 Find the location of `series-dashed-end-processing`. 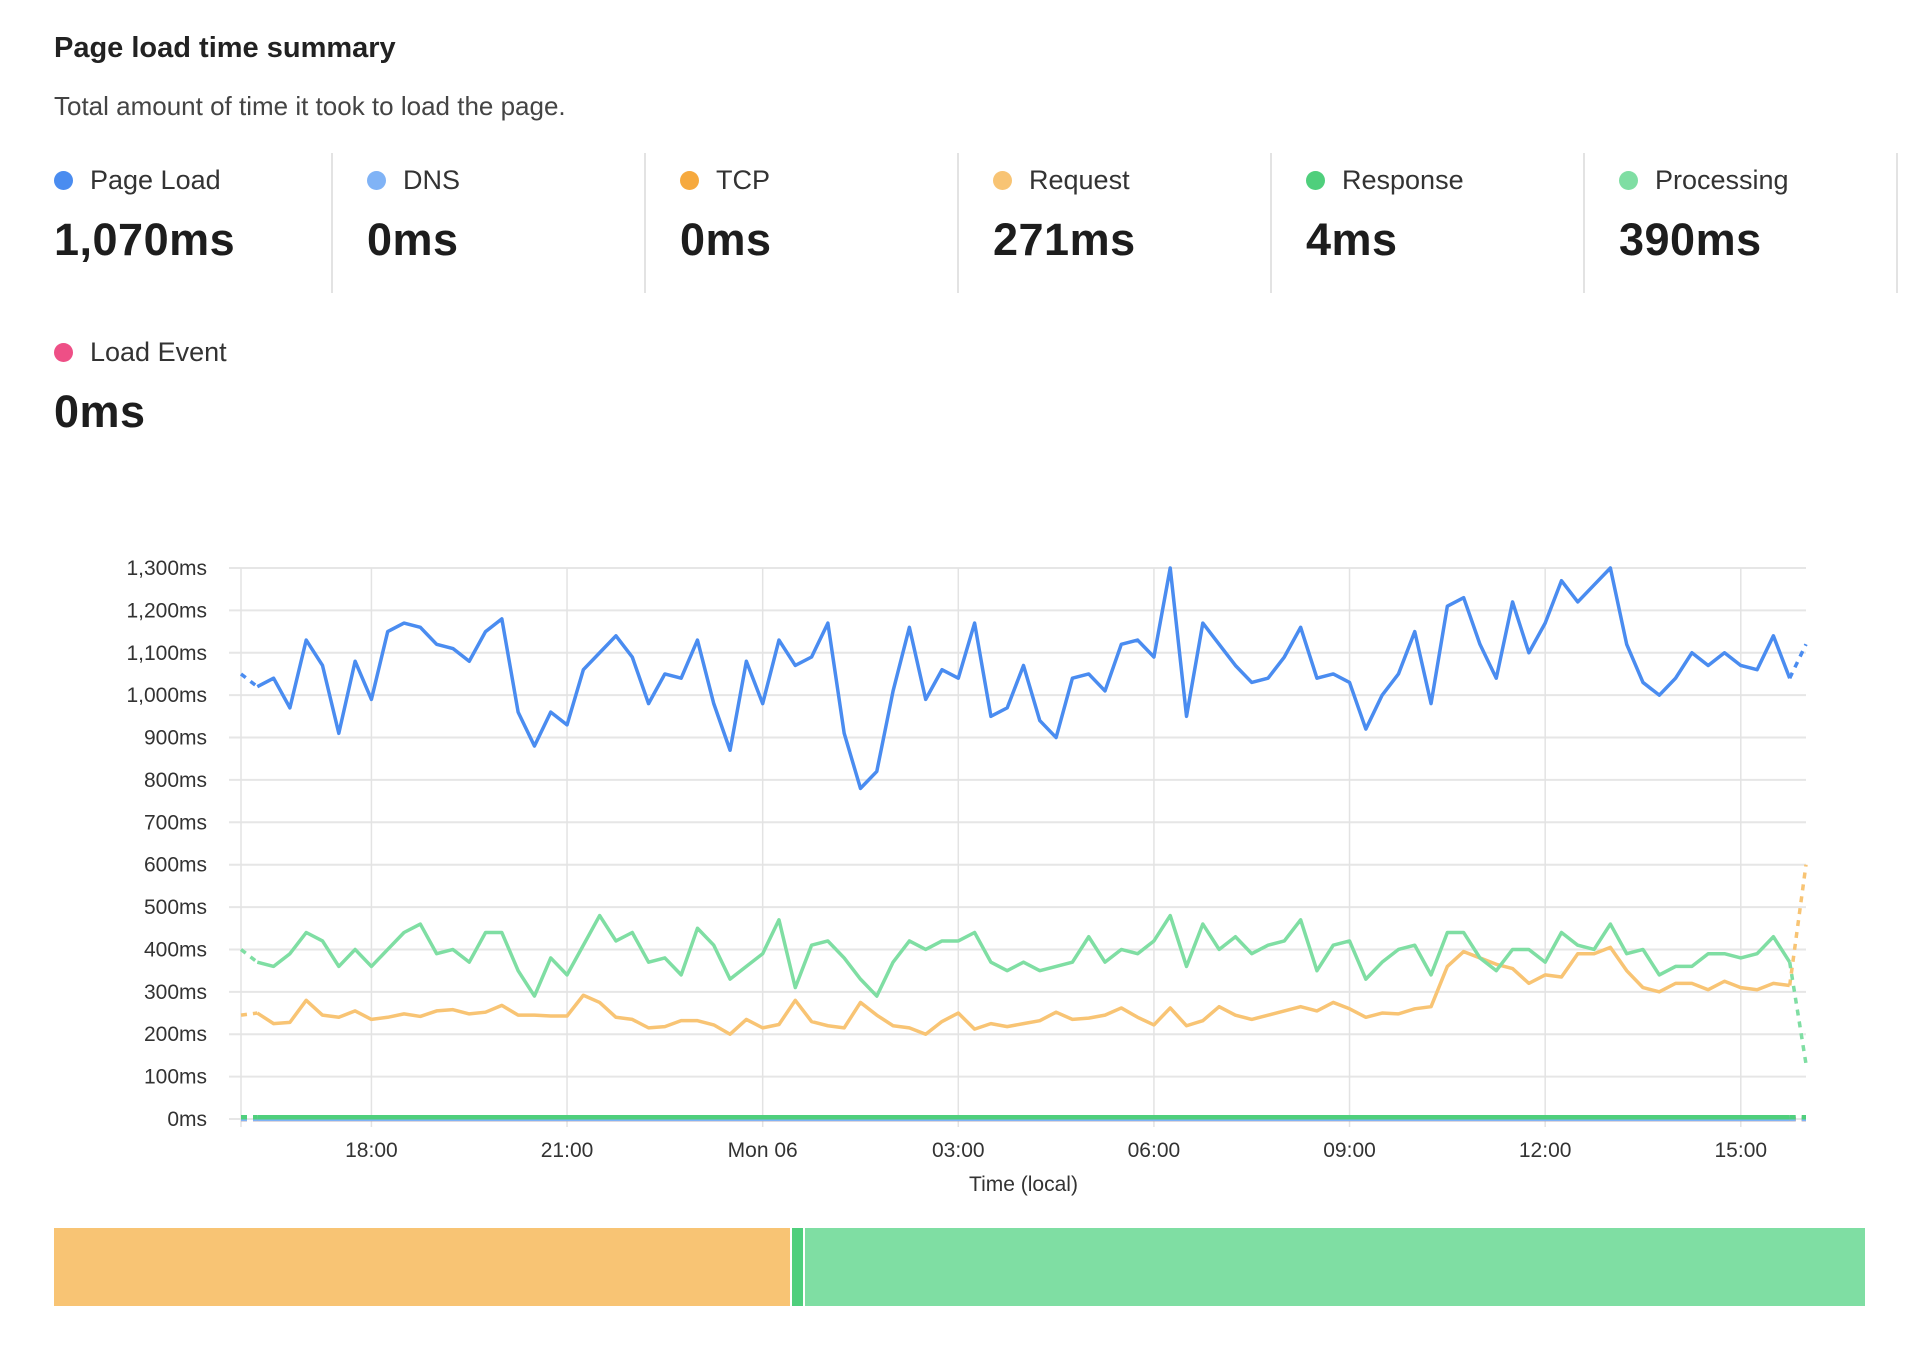

series-dashed-end-processing is located at coordinates (1797, 1013).